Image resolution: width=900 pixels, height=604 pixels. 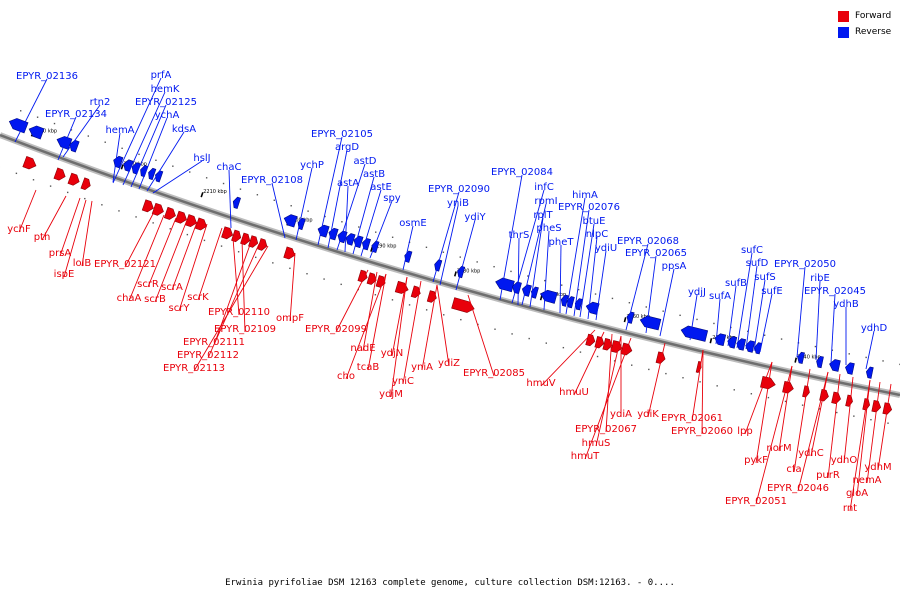 I want to click on gene-label: infC, so click(x=544, y=187).